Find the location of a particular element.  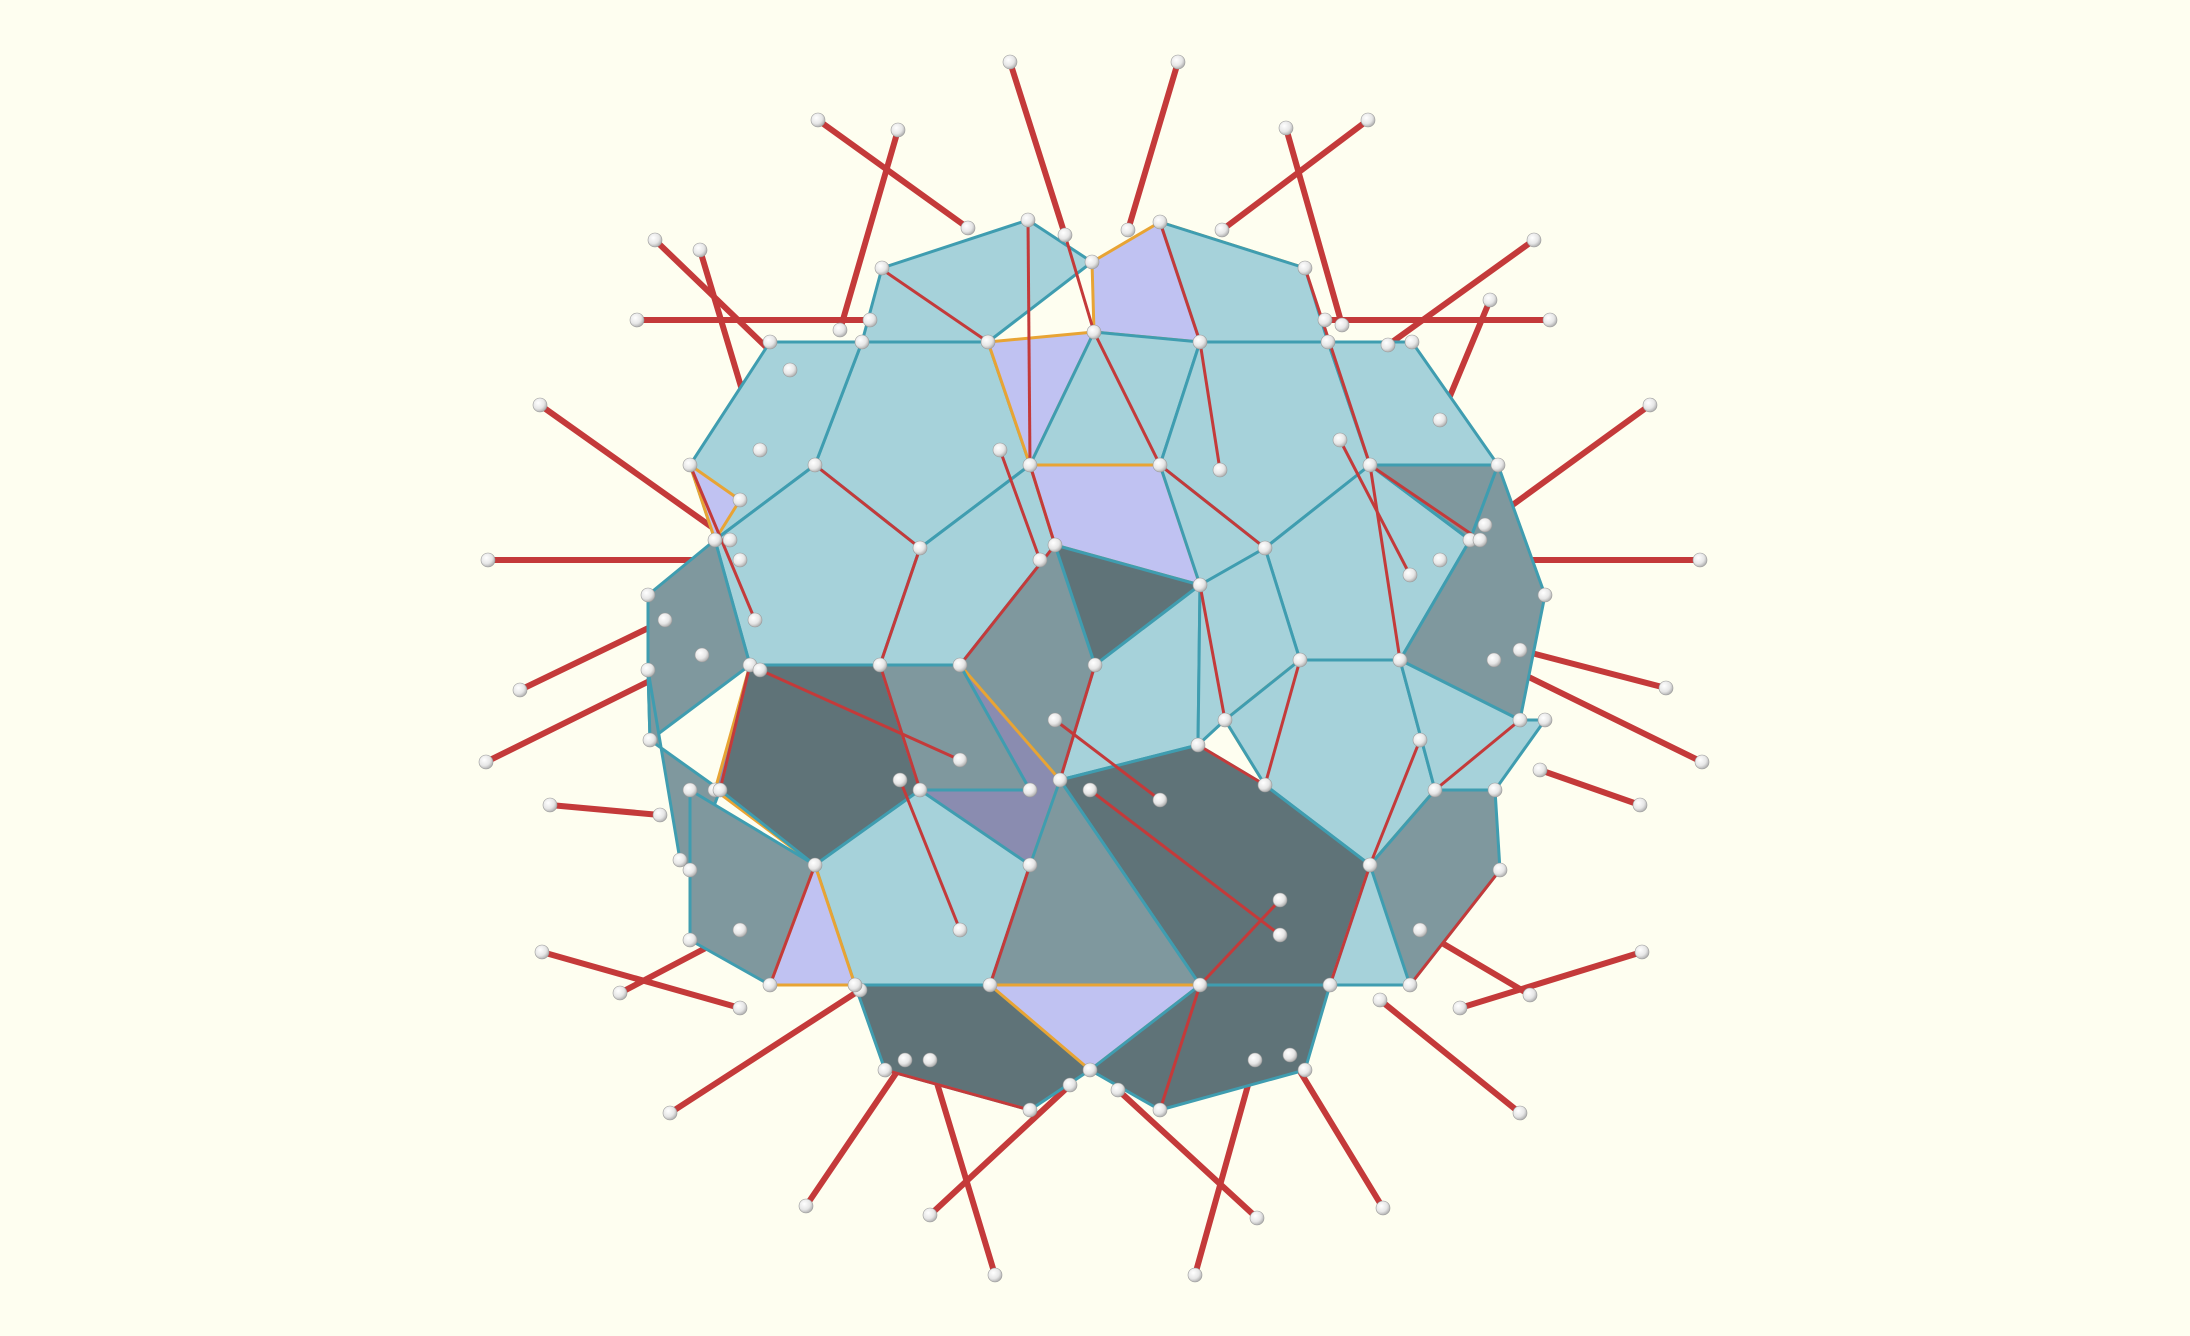

lavender-face is located at coordinates (715, 502).